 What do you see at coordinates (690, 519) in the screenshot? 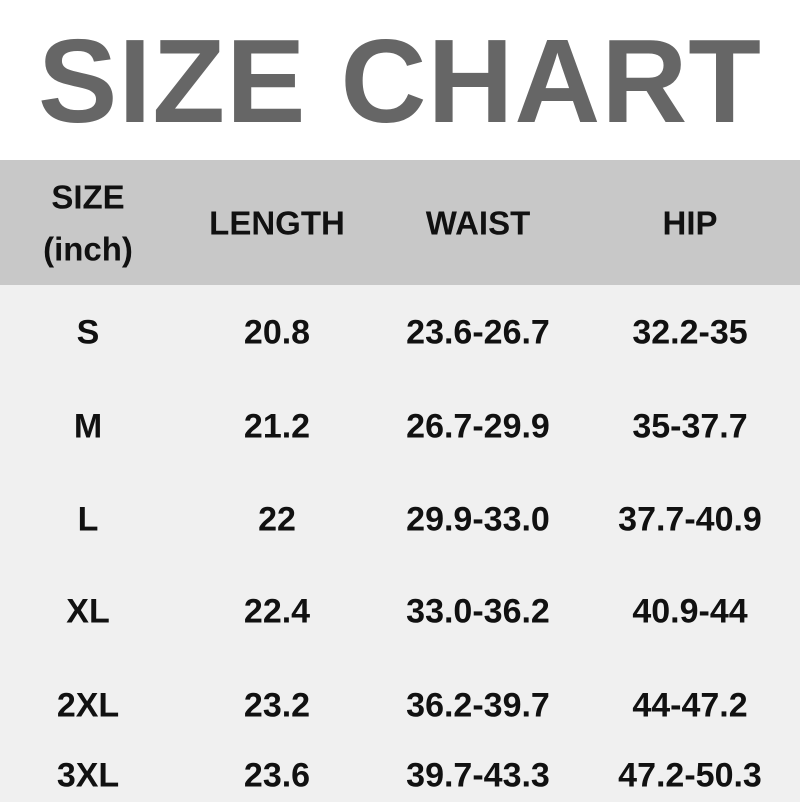
I see `cell-hip: 37.7-40.9` at bounding box center [690, 519].